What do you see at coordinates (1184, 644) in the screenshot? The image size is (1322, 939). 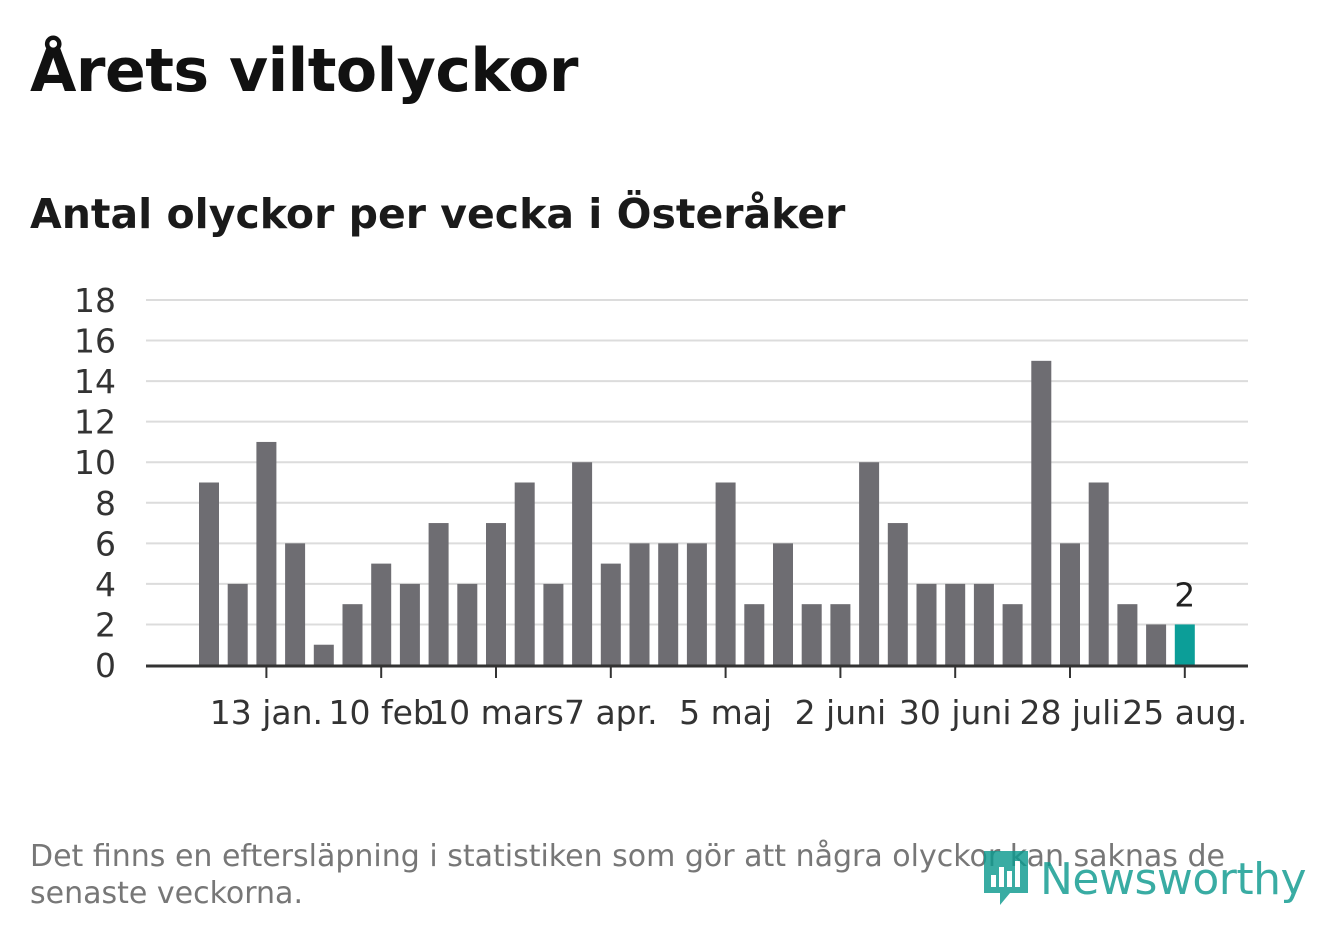 I see `bar-highlight` at bounding box center [1184, 644].